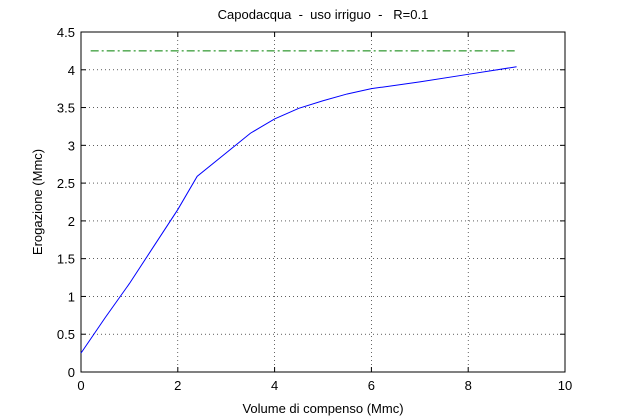 The height and width of the screenshot is (419, 623). What do you see at coordinates (66, 32) in the screenshot?
I see `y-tick-label: 4.5` at bounding box center [66, 32].